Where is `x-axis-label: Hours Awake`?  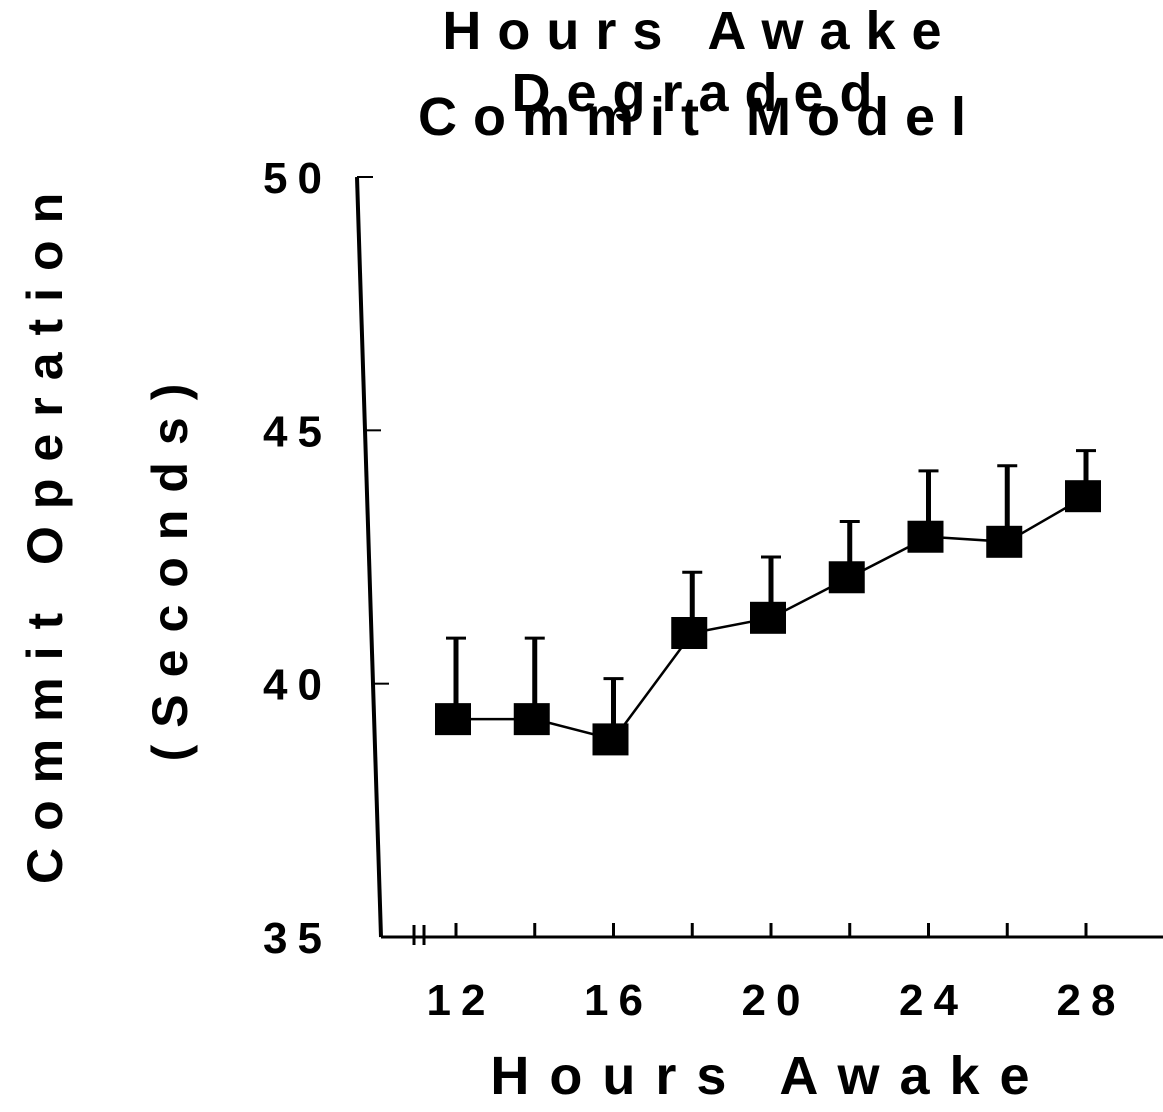
x-axis-label: Hours Awake is located at coordinates (770, 1076).